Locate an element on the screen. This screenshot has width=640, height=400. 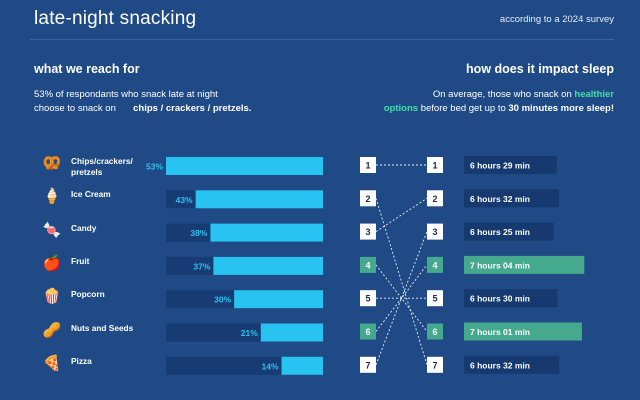
peanut-icon: 🥜 is located at coordinates (52, 330).